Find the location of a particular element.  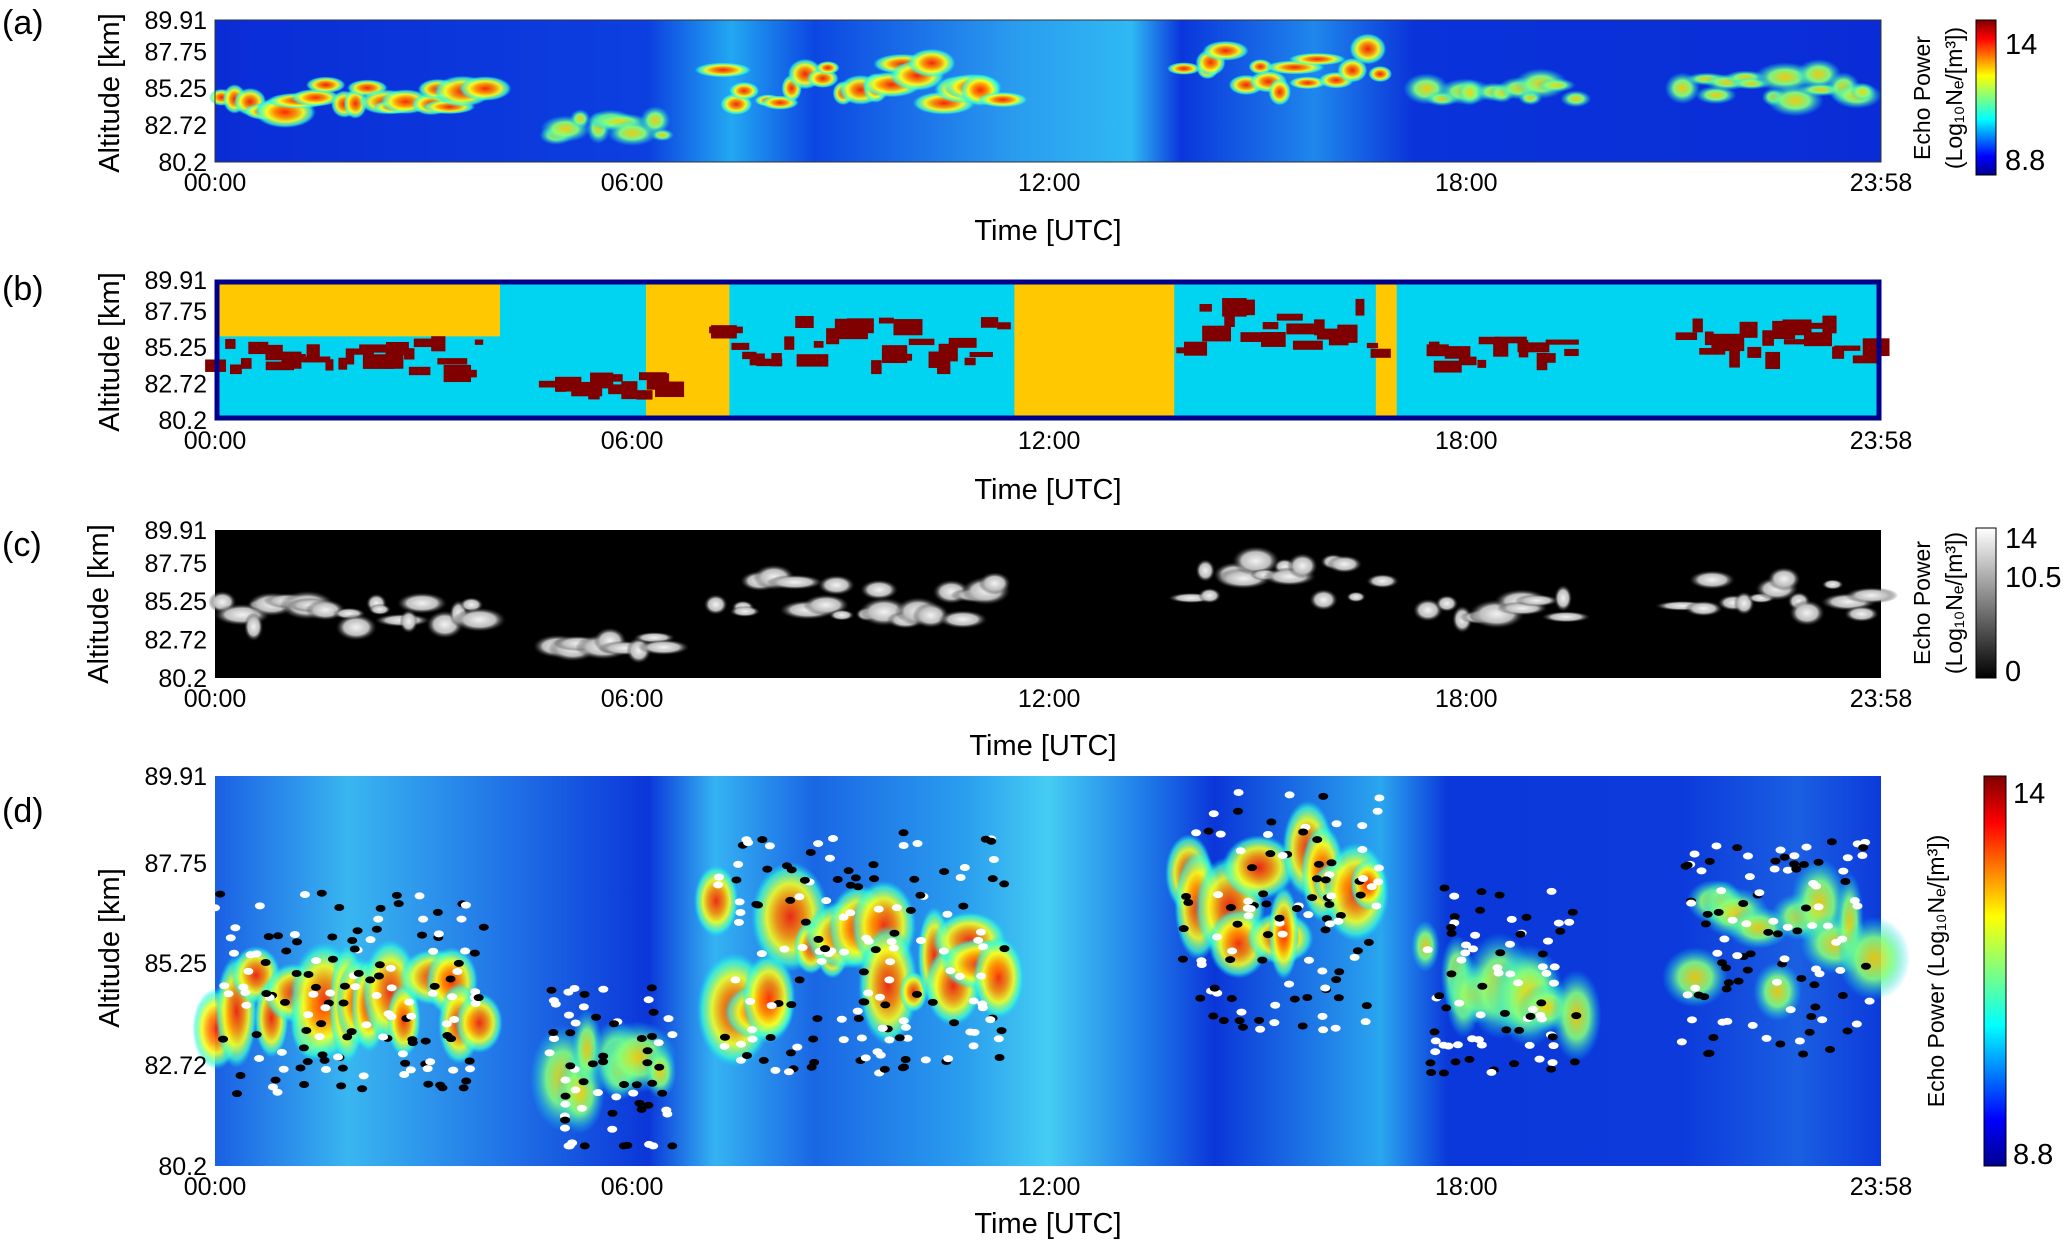

panel-a-y-axis-label: Altitude [km] is located at coordinates (110, 93).